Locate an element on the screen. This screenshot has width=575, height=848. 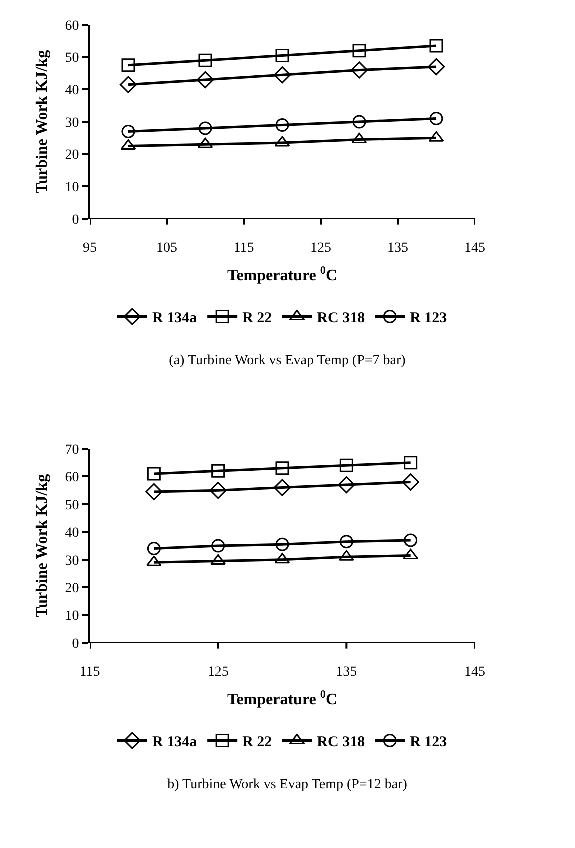
x-tick-label: 105 is located at coordinates (167, 248).